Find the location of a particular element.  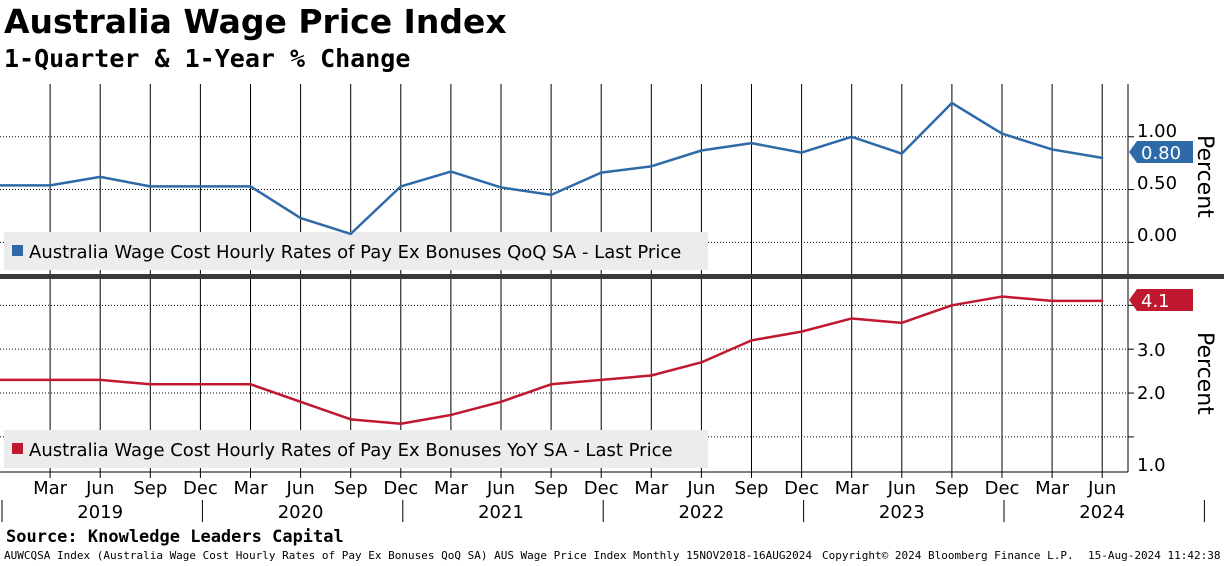

top-ytick-label: 0.50 is located at coordinates (1157, 183).